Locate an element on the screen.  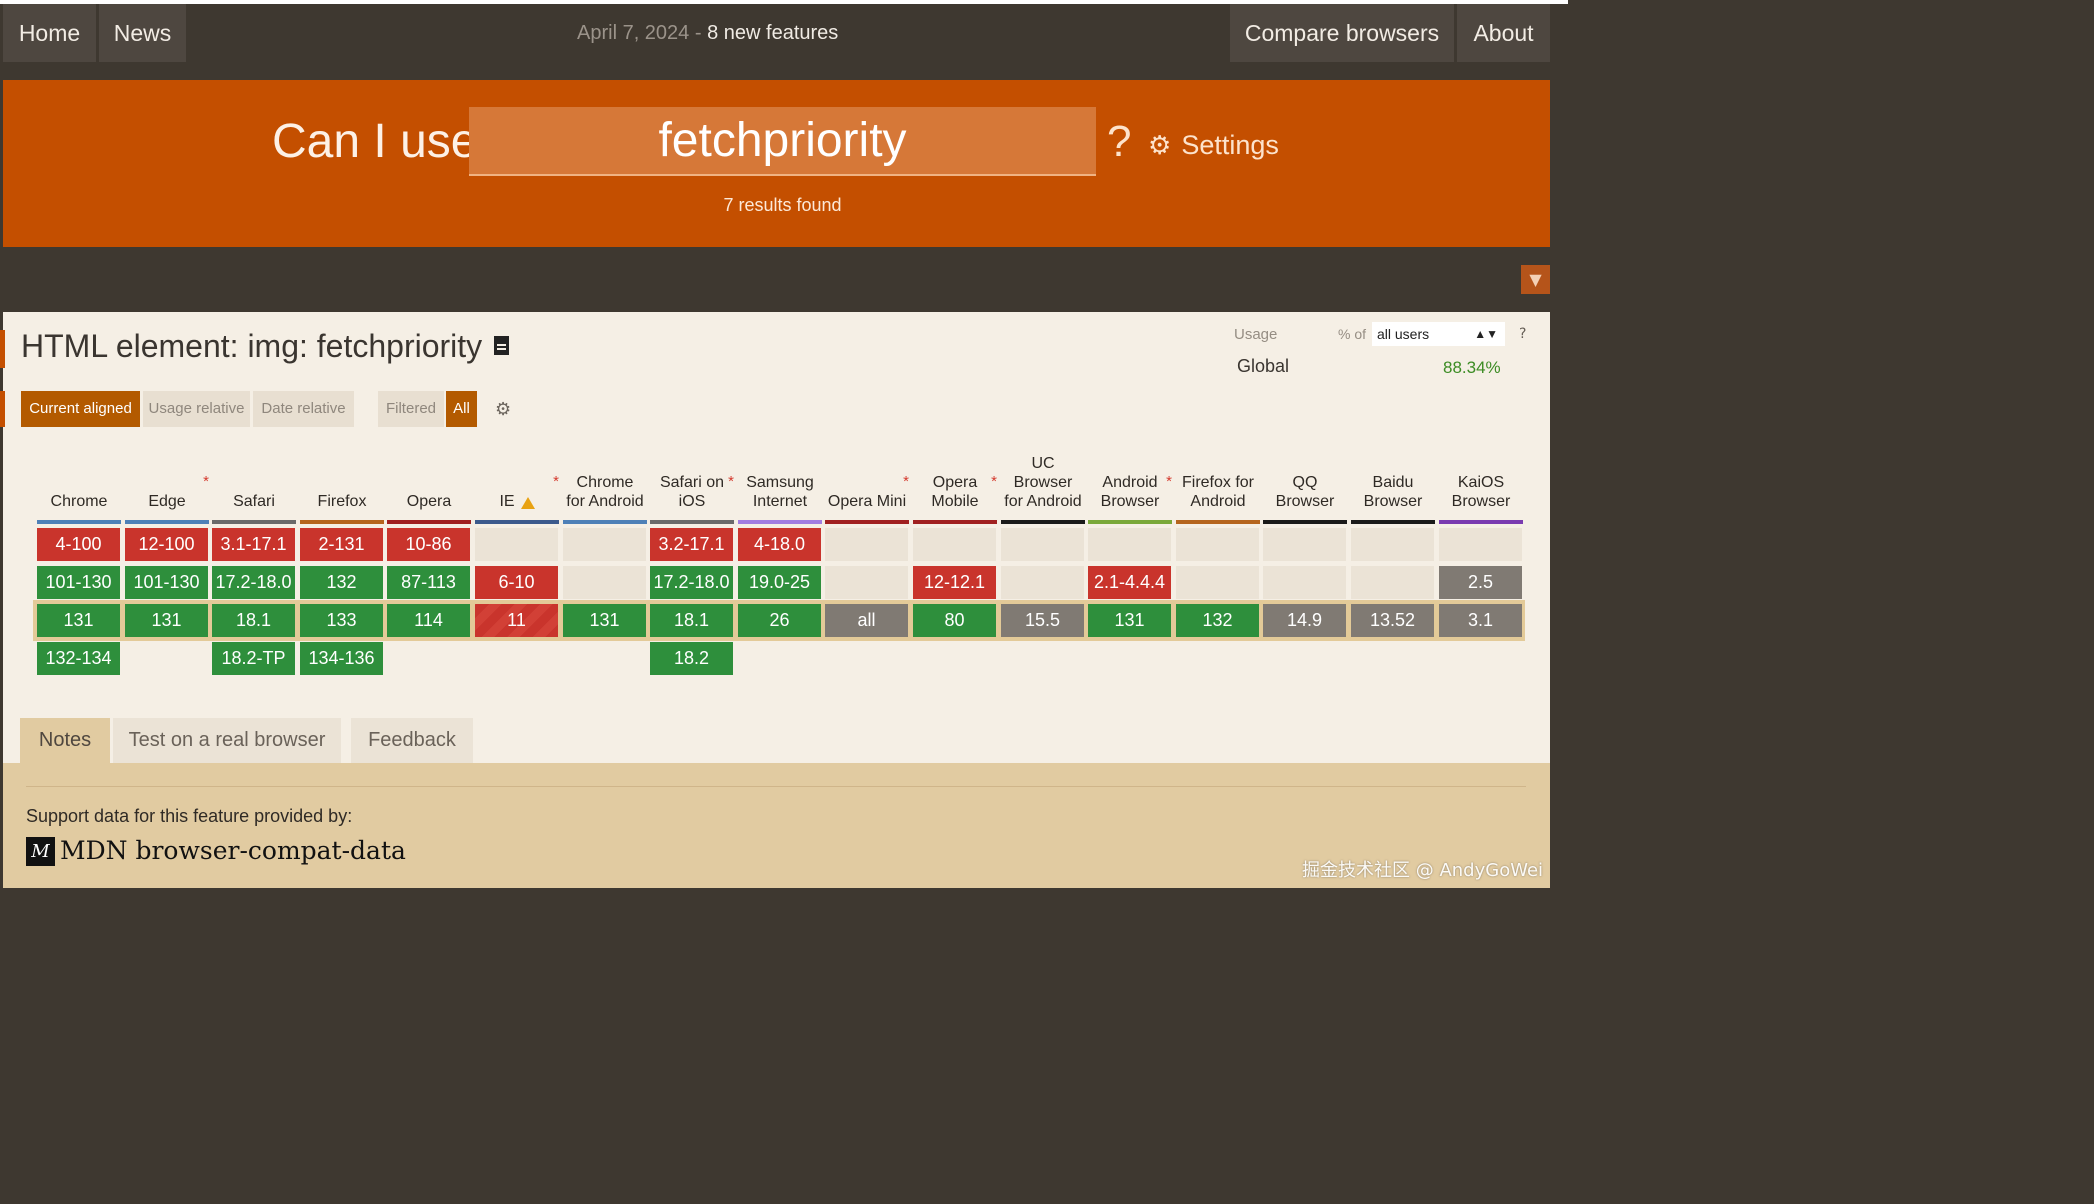
browser-name-ie: IE * is located at coordinates (517, 480).